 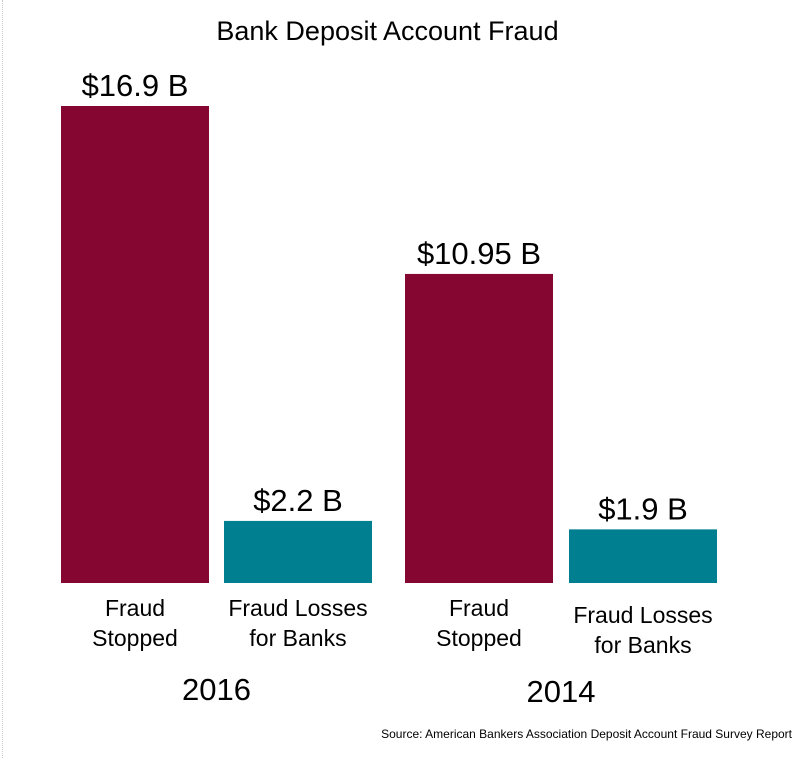 I want to click on data-label: $10.95 B, so click(x=479, y=253).